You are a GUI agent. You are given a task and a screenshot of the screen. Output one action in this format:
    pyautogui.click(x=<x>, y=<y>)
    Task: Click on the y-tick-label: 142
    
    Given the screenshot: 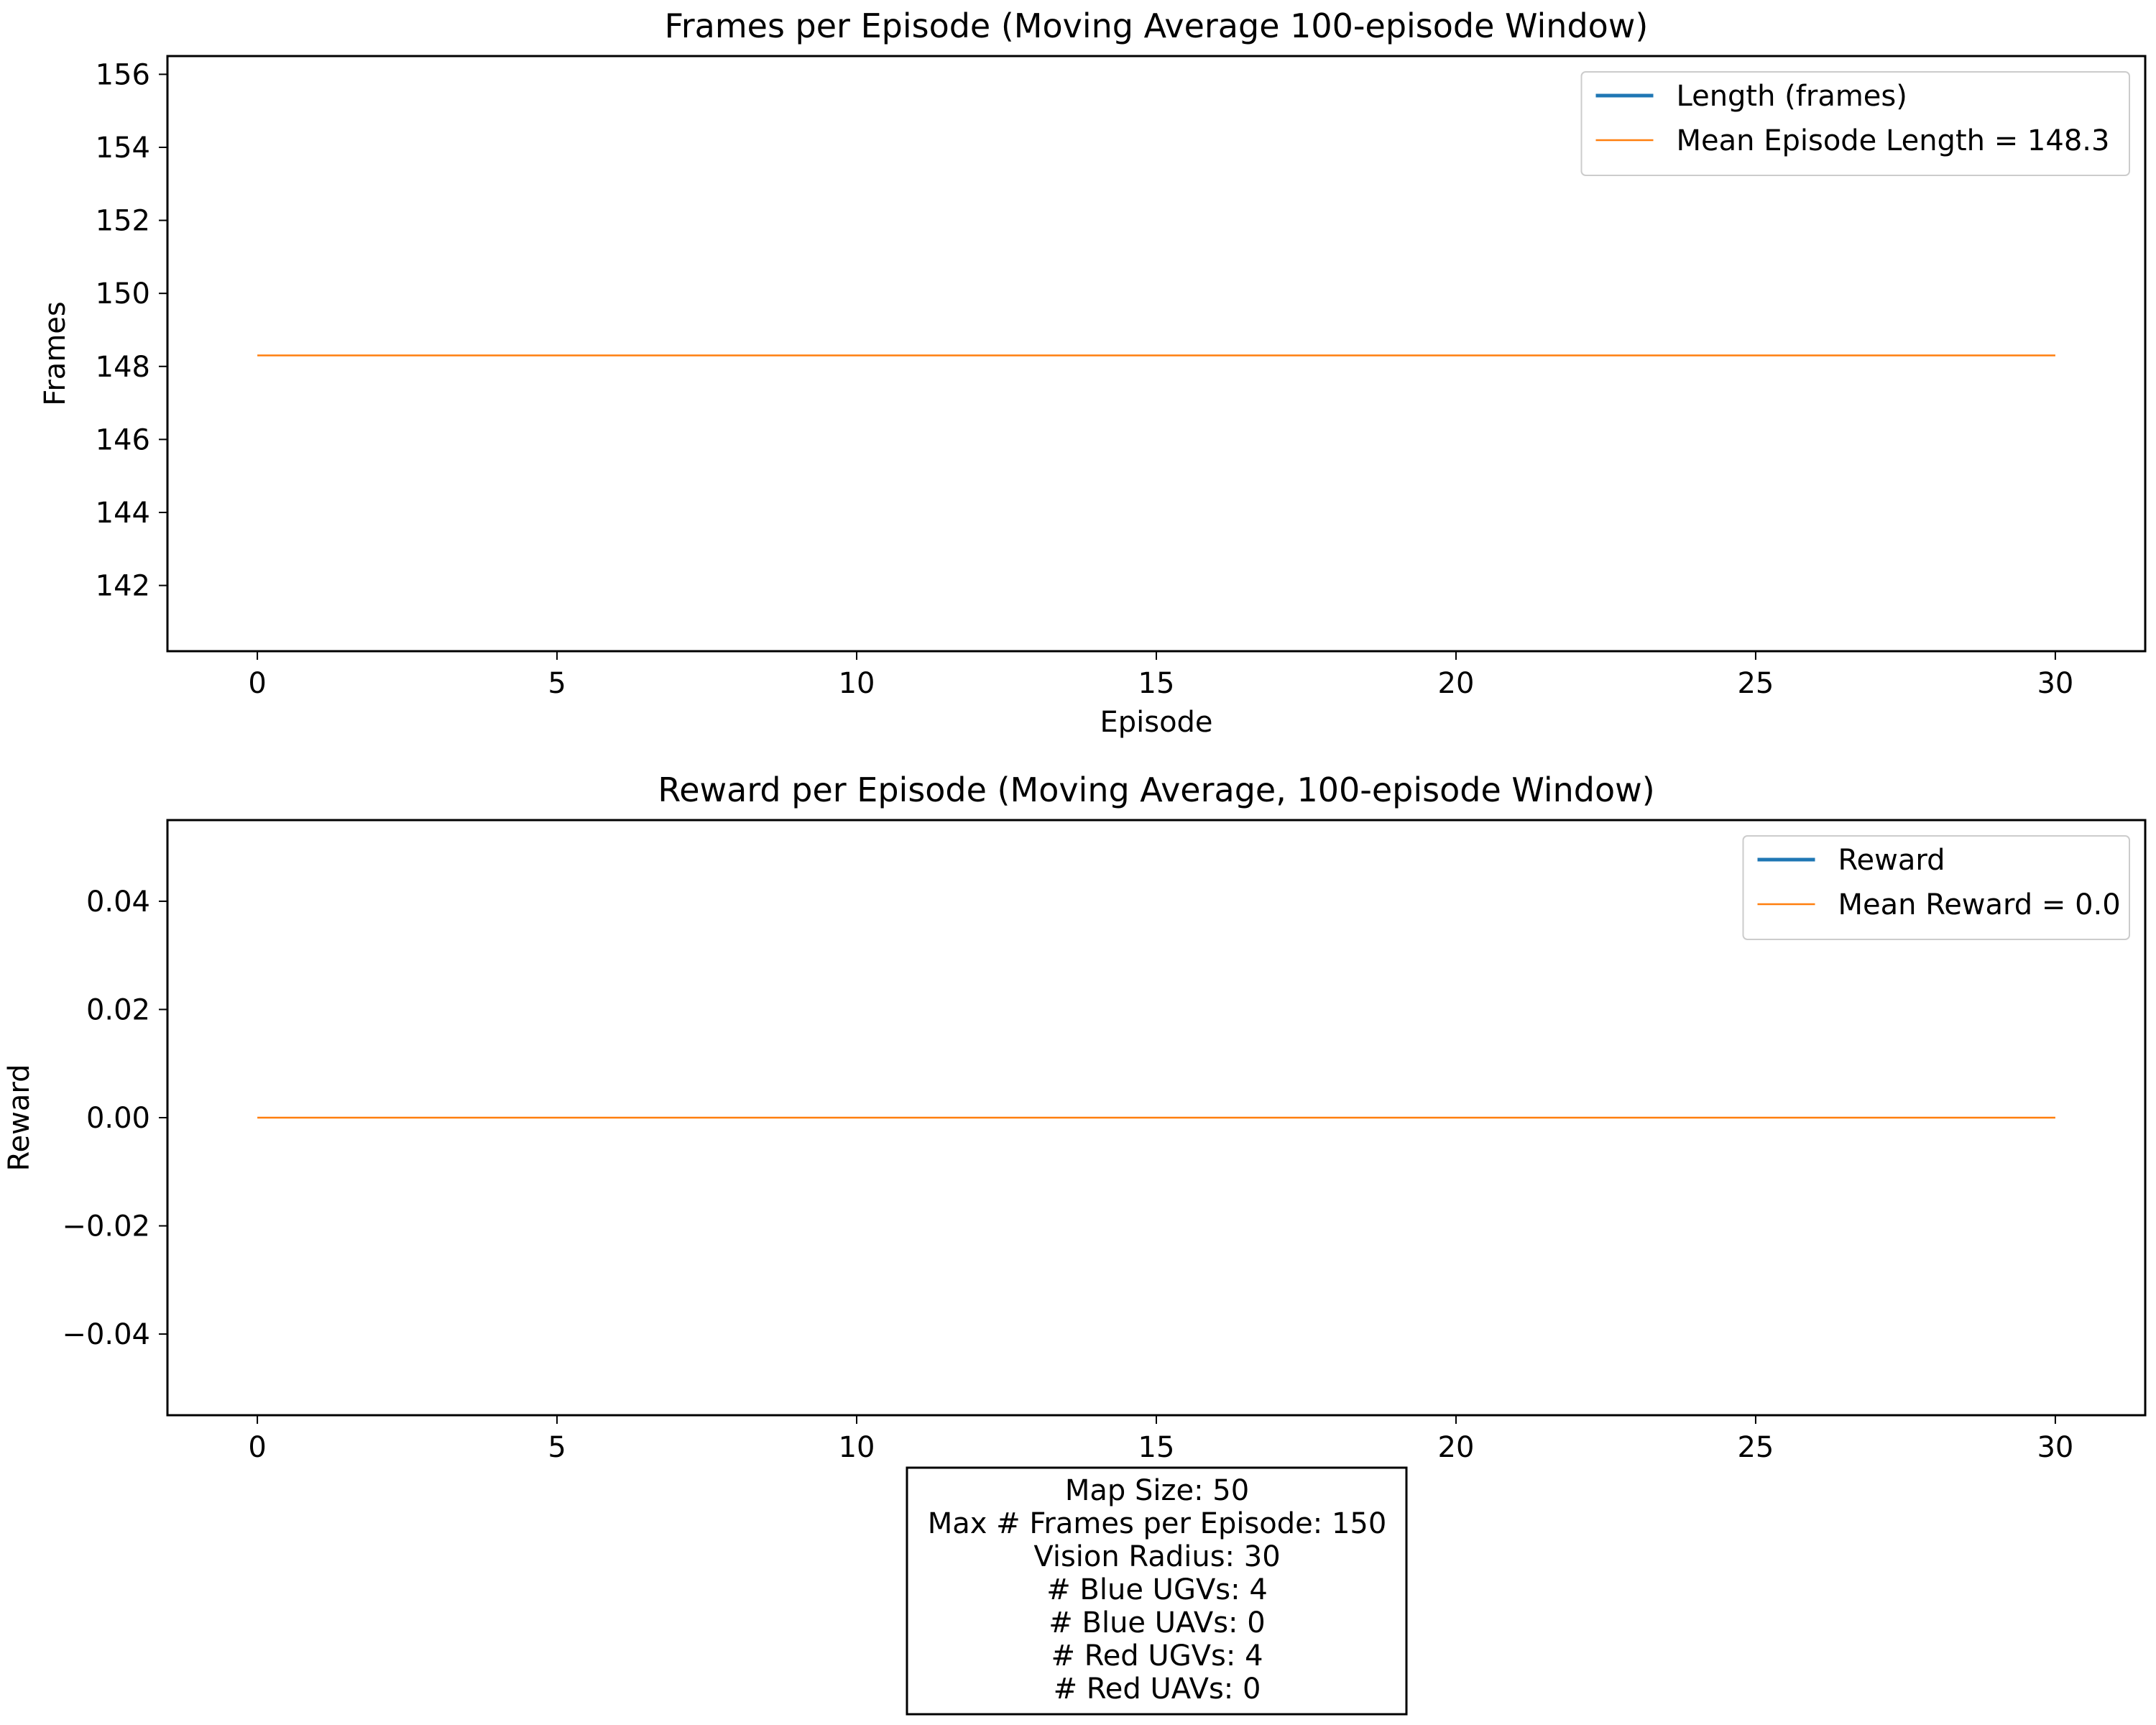 What is the action you would take?
    pyautogui.click(x=123, y=586)
    